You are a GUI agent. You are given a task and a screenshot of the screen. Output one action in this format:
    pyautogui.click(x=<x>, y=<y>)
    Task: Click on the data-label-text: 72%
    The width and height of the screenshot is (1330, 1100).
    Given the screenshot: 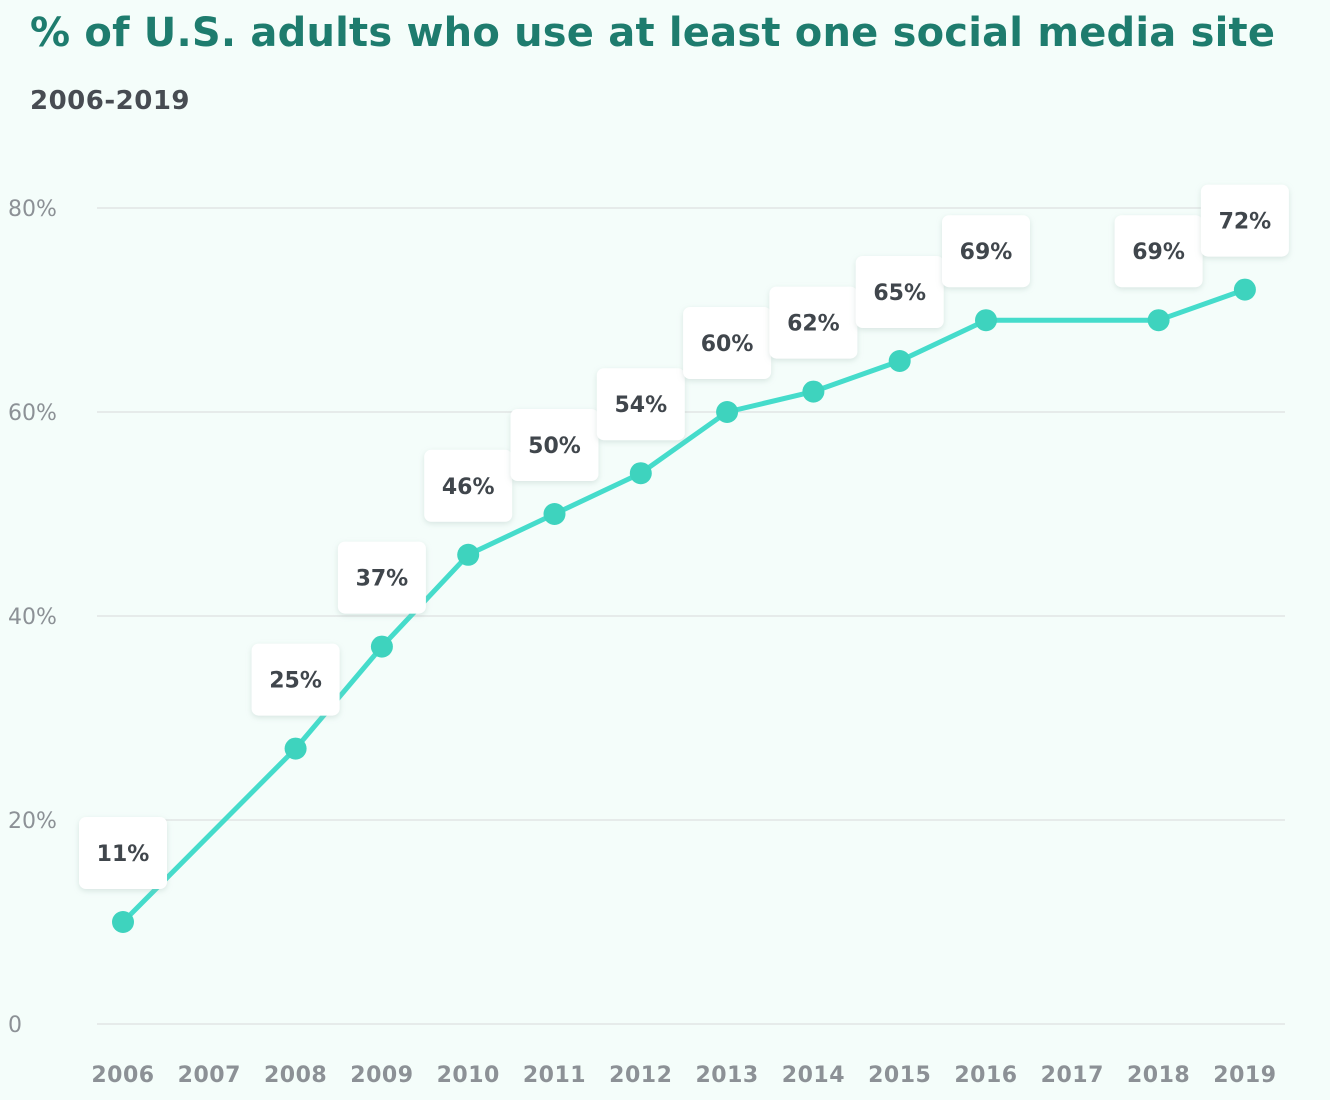 What is the action you would take?
    pyautogui.click(x=1245, y=222)
    